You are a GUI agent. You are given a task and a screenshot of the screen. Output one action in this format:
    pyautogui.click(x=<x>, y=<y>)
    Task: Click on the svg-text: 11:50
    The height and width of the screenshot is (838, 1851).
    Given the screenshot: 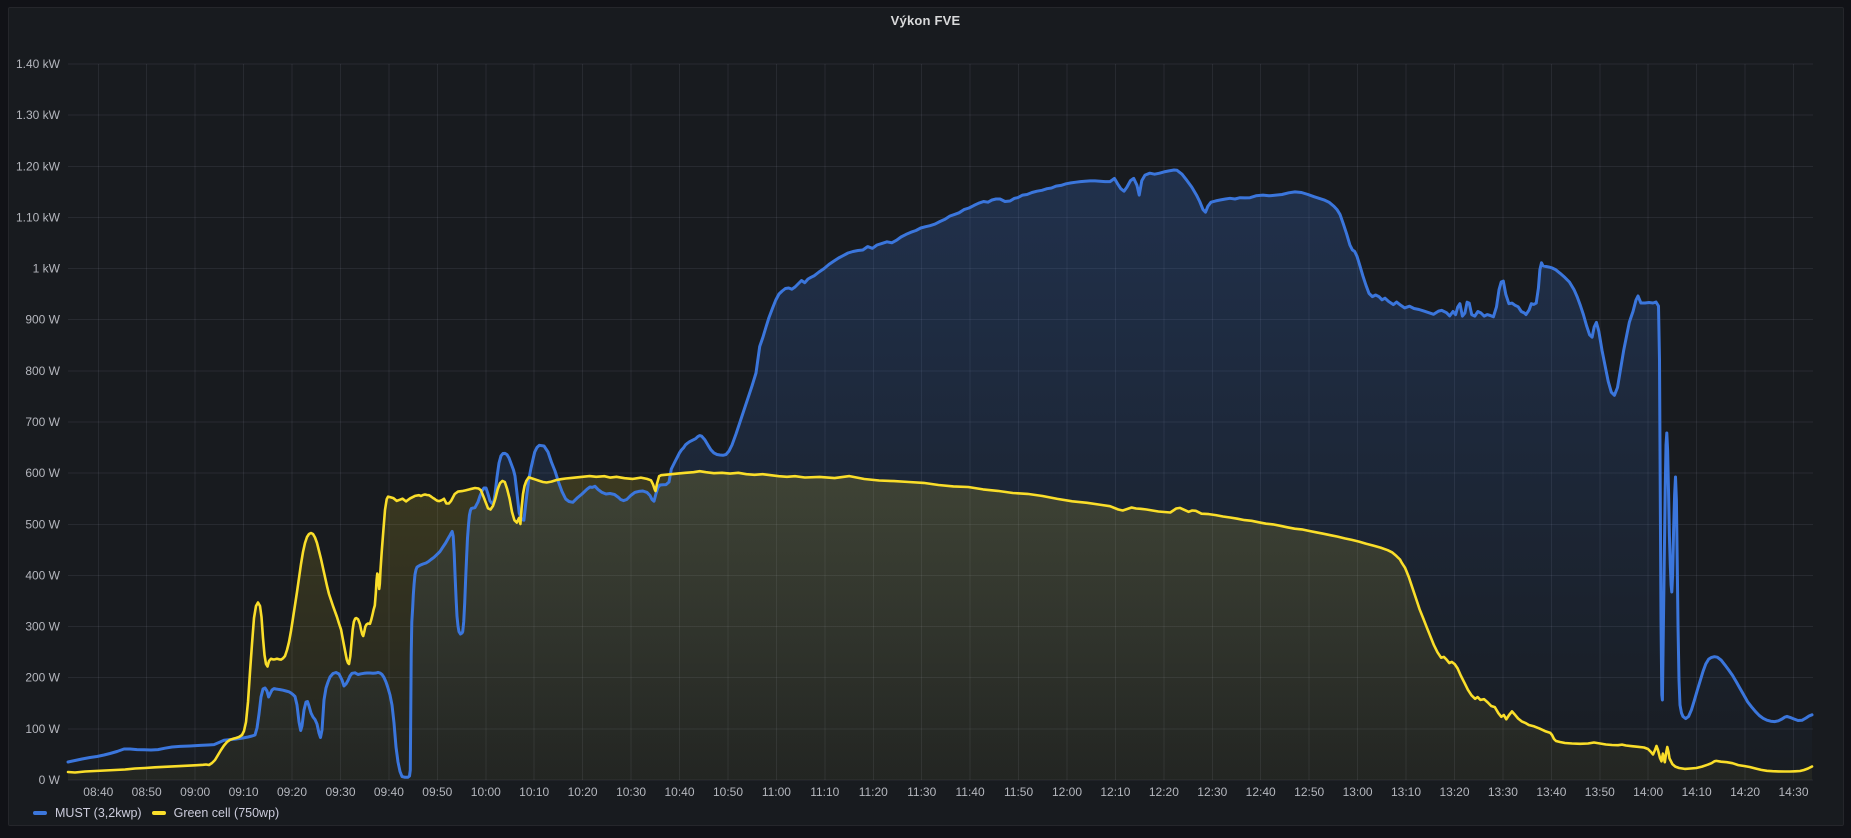 What is the action you would take?
    pyautogui.click(x=1018, y=792)
    